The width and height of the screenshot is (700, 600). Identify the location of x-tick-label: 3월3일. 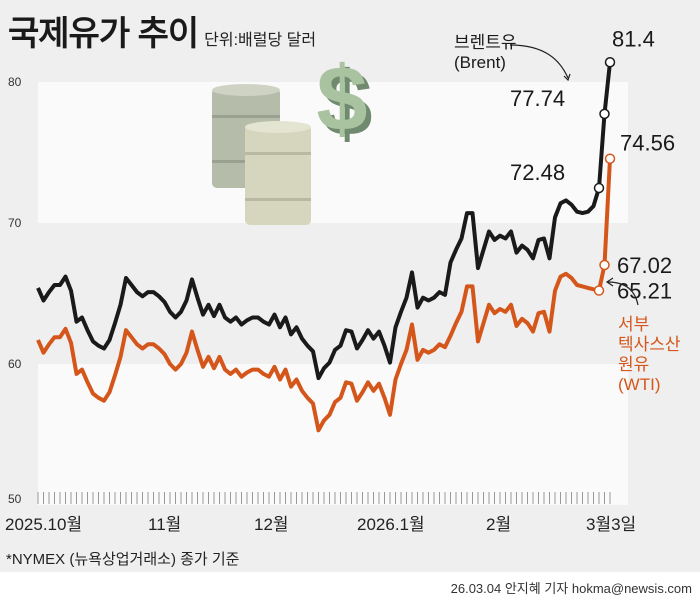
(611, 524).